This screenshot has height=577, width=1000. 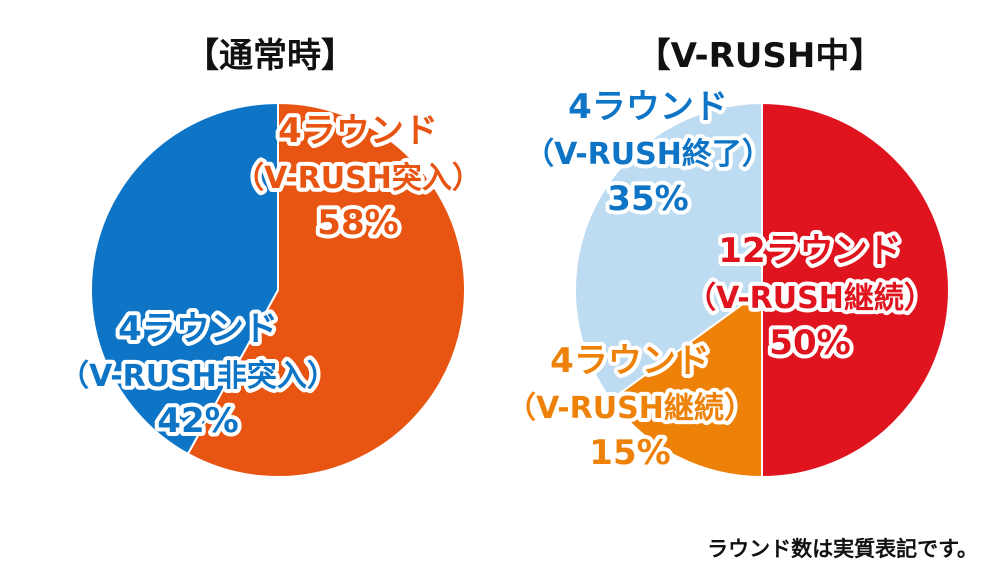 I want to click on chart-title-vrush: 【V-RUSH中】, so click(x=760, y=56).